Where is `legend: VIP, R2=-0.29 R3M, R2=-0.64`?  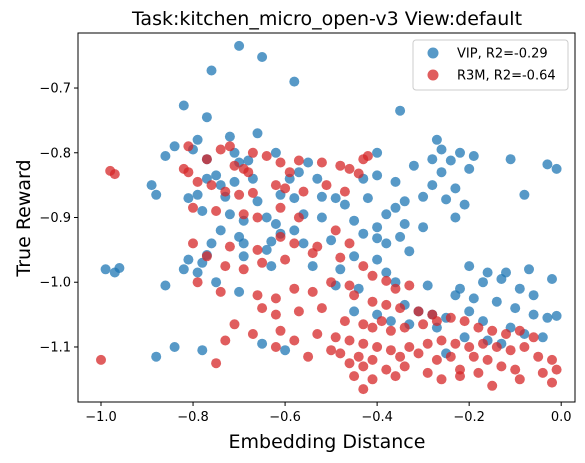
legend: VIP, R2=-0.29 R3M, R2=-0.64 is located at coordinates (490, 65).